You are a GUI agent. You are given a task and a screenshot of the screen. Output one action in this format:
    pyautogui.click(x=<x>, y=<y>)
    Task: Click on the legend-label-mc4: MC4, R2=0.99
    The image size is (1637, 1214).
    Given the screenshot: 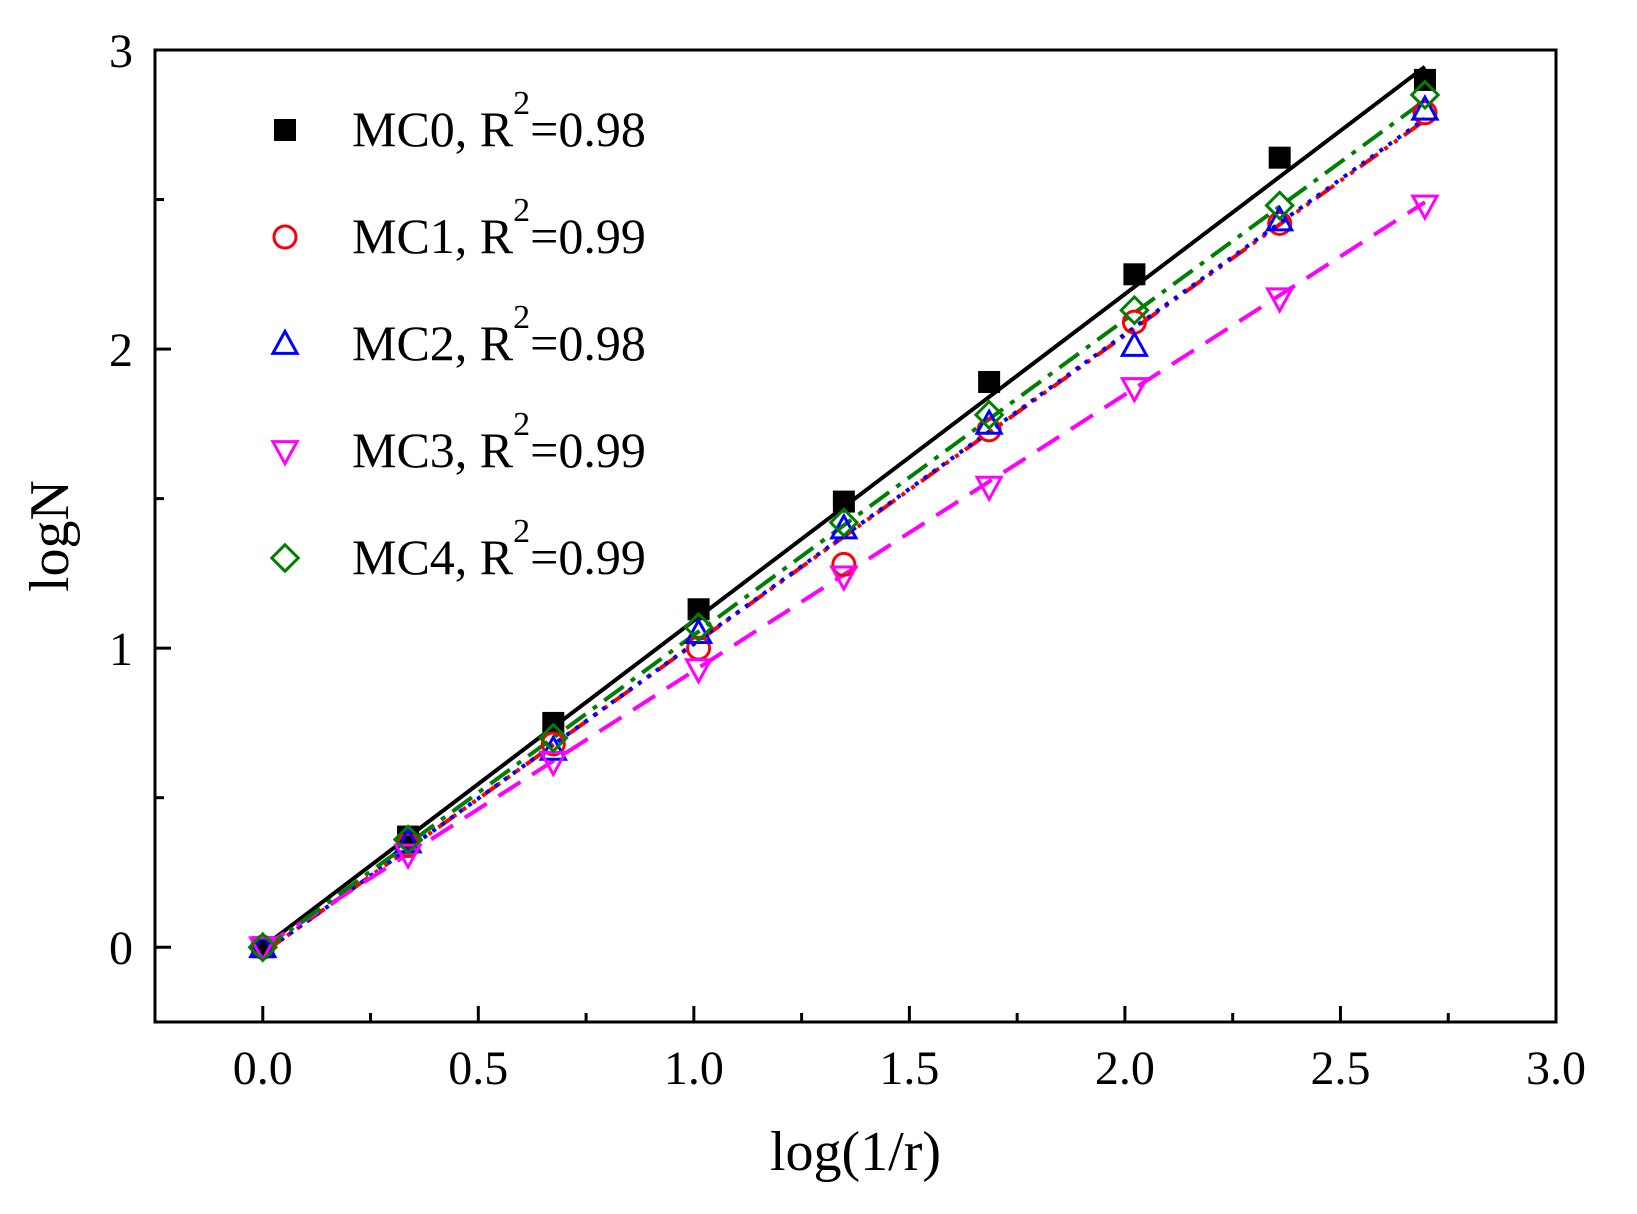 What is the action you would take?
    pyautogui.click(x=499, y=549)
    